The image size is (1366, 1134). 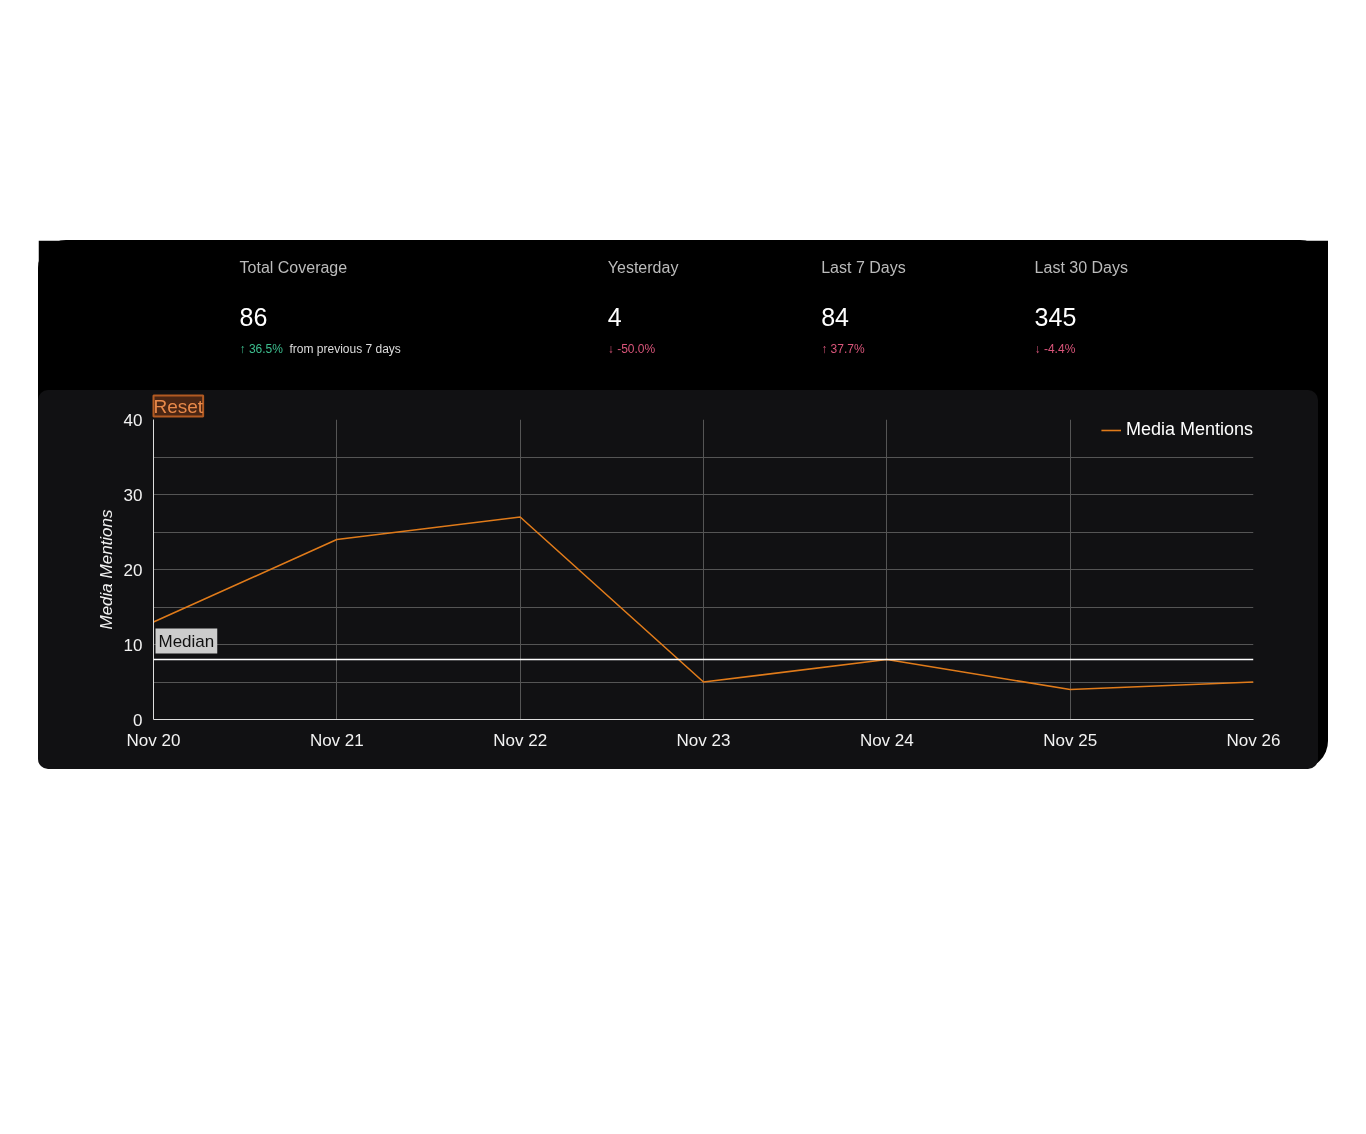 What do you see at coordinates (1253, 740) in the screenshot?
I see `x-tick-label: Nov 26` at bounding box center [1253, 740].